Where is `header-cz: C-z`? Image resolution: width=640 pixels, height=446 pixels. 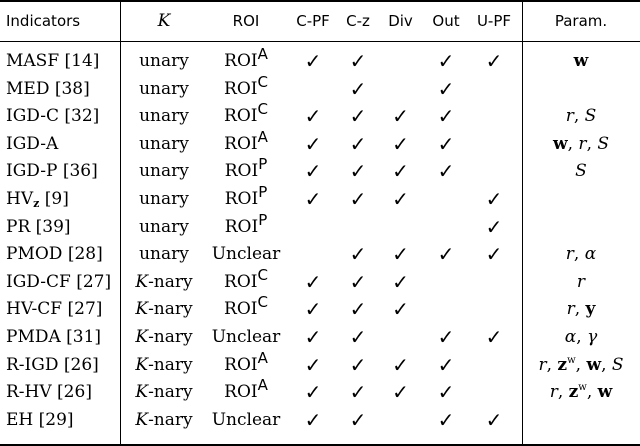
header-cz: C-z is located at coordinates (358, 21).